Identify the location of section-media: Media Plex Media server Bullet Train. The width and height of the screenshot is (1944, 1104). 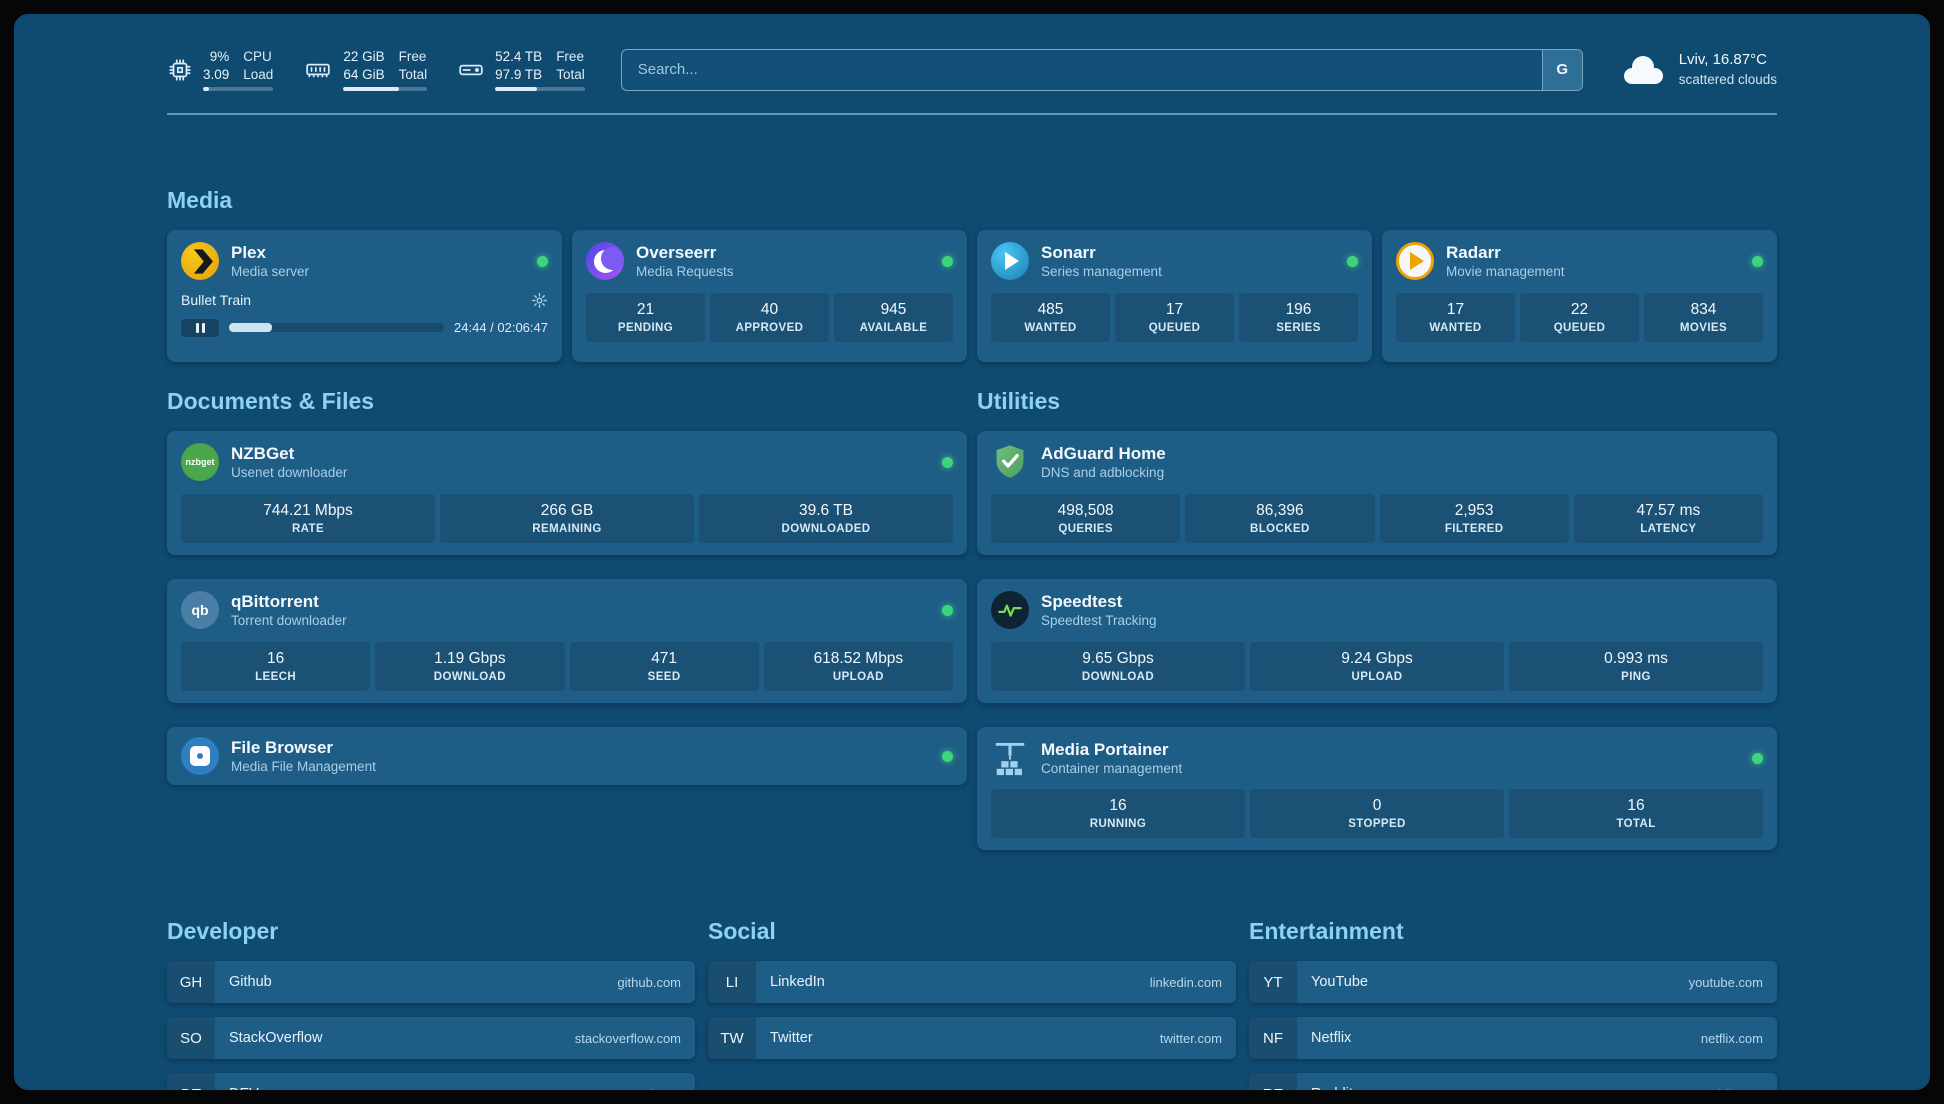
(972, 275).